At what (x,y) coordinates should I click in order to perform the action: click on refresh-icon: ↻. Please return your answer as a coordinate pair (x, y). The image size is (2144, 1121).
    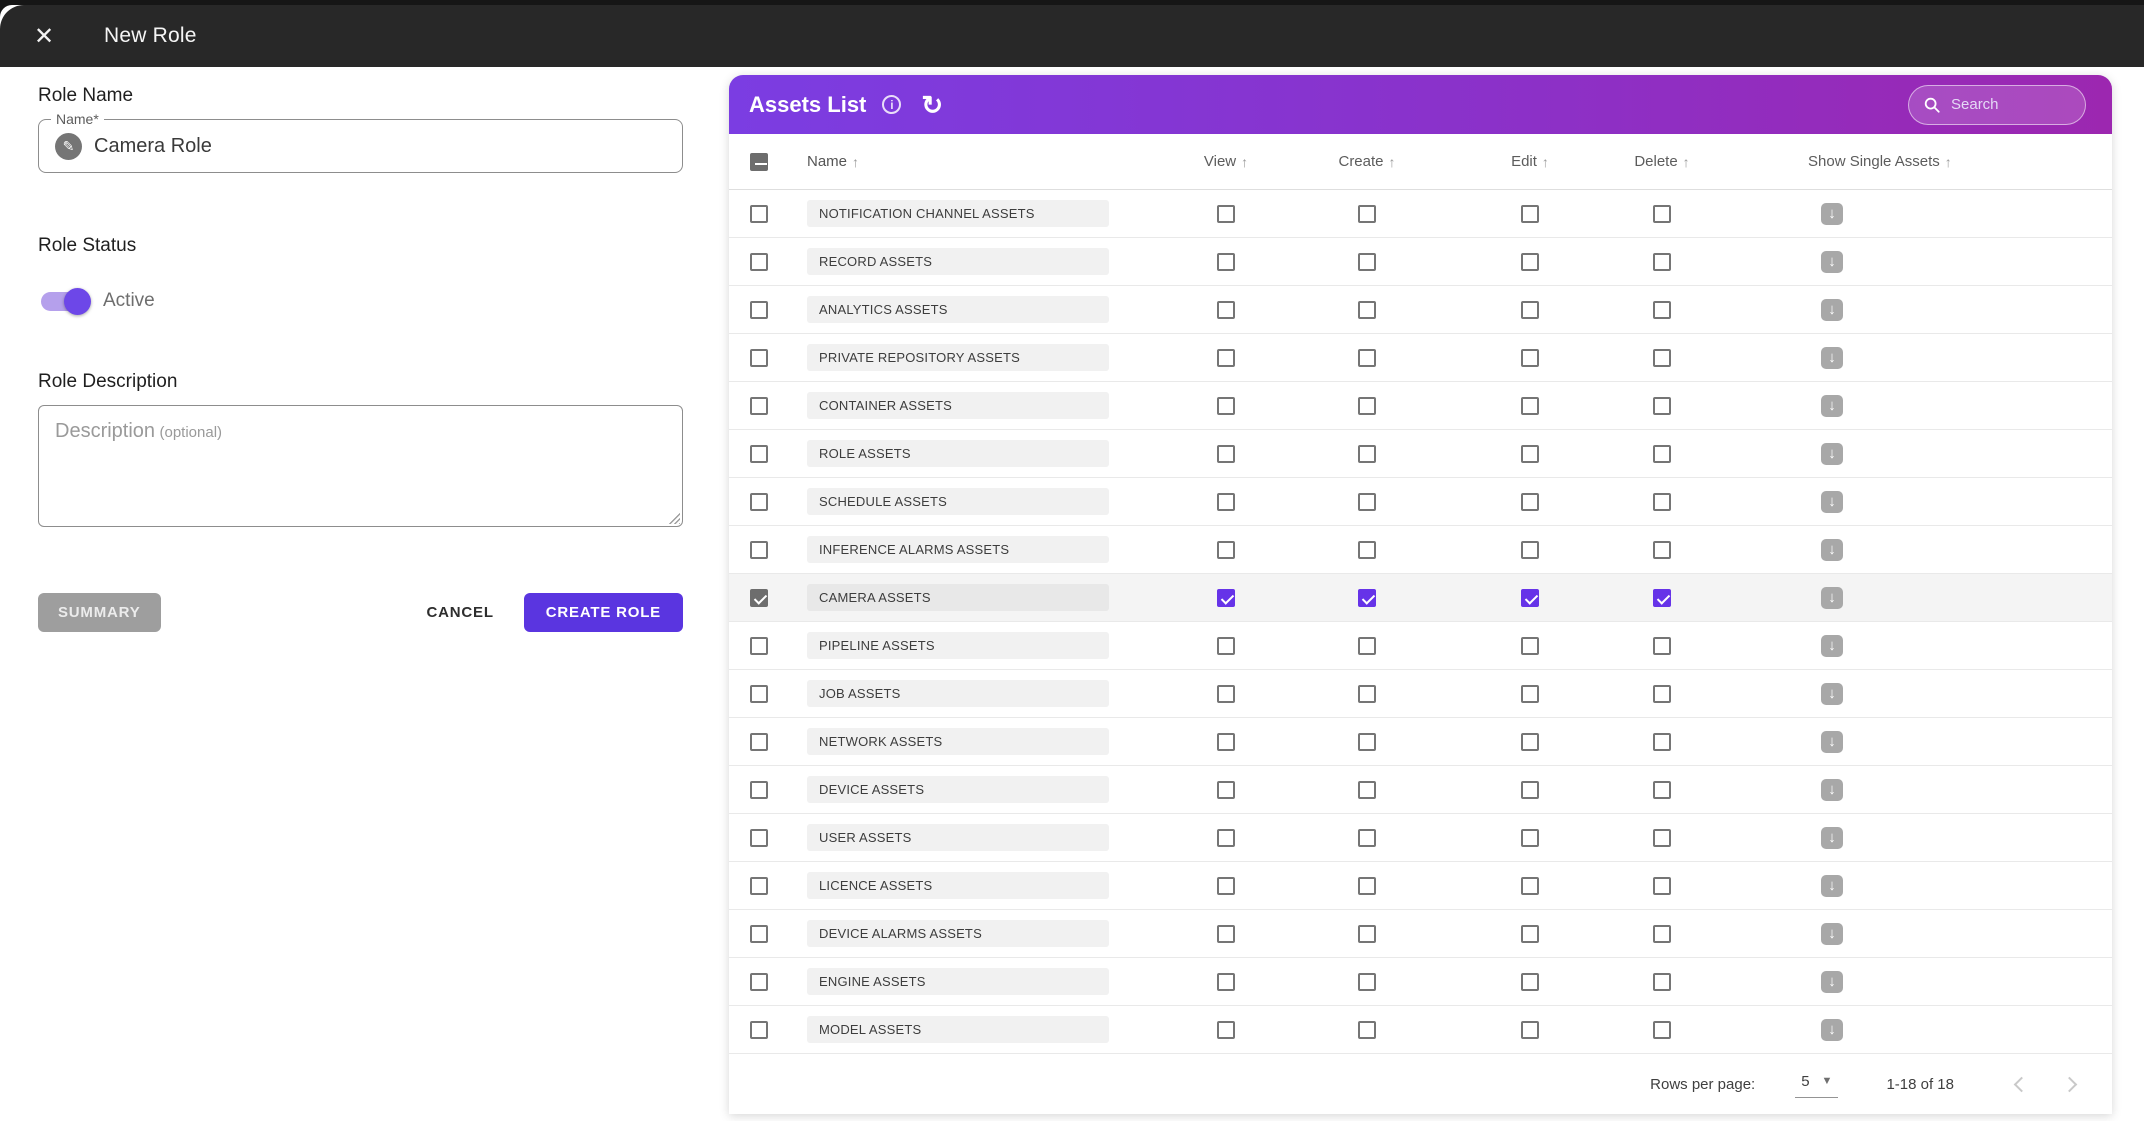
    Looking at the image, I should click on (932, 104).